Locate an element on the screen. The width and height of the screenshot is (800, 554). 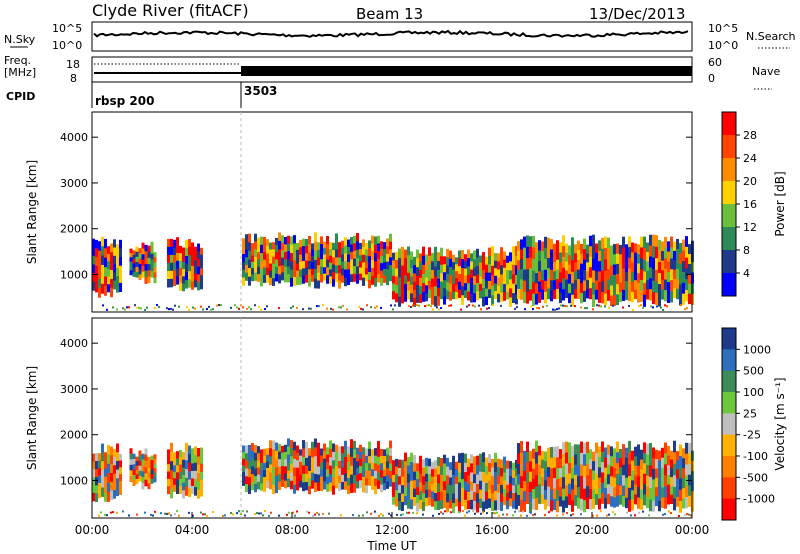
colorbar-tick-label: 500 is located at coordinates (753, 371).